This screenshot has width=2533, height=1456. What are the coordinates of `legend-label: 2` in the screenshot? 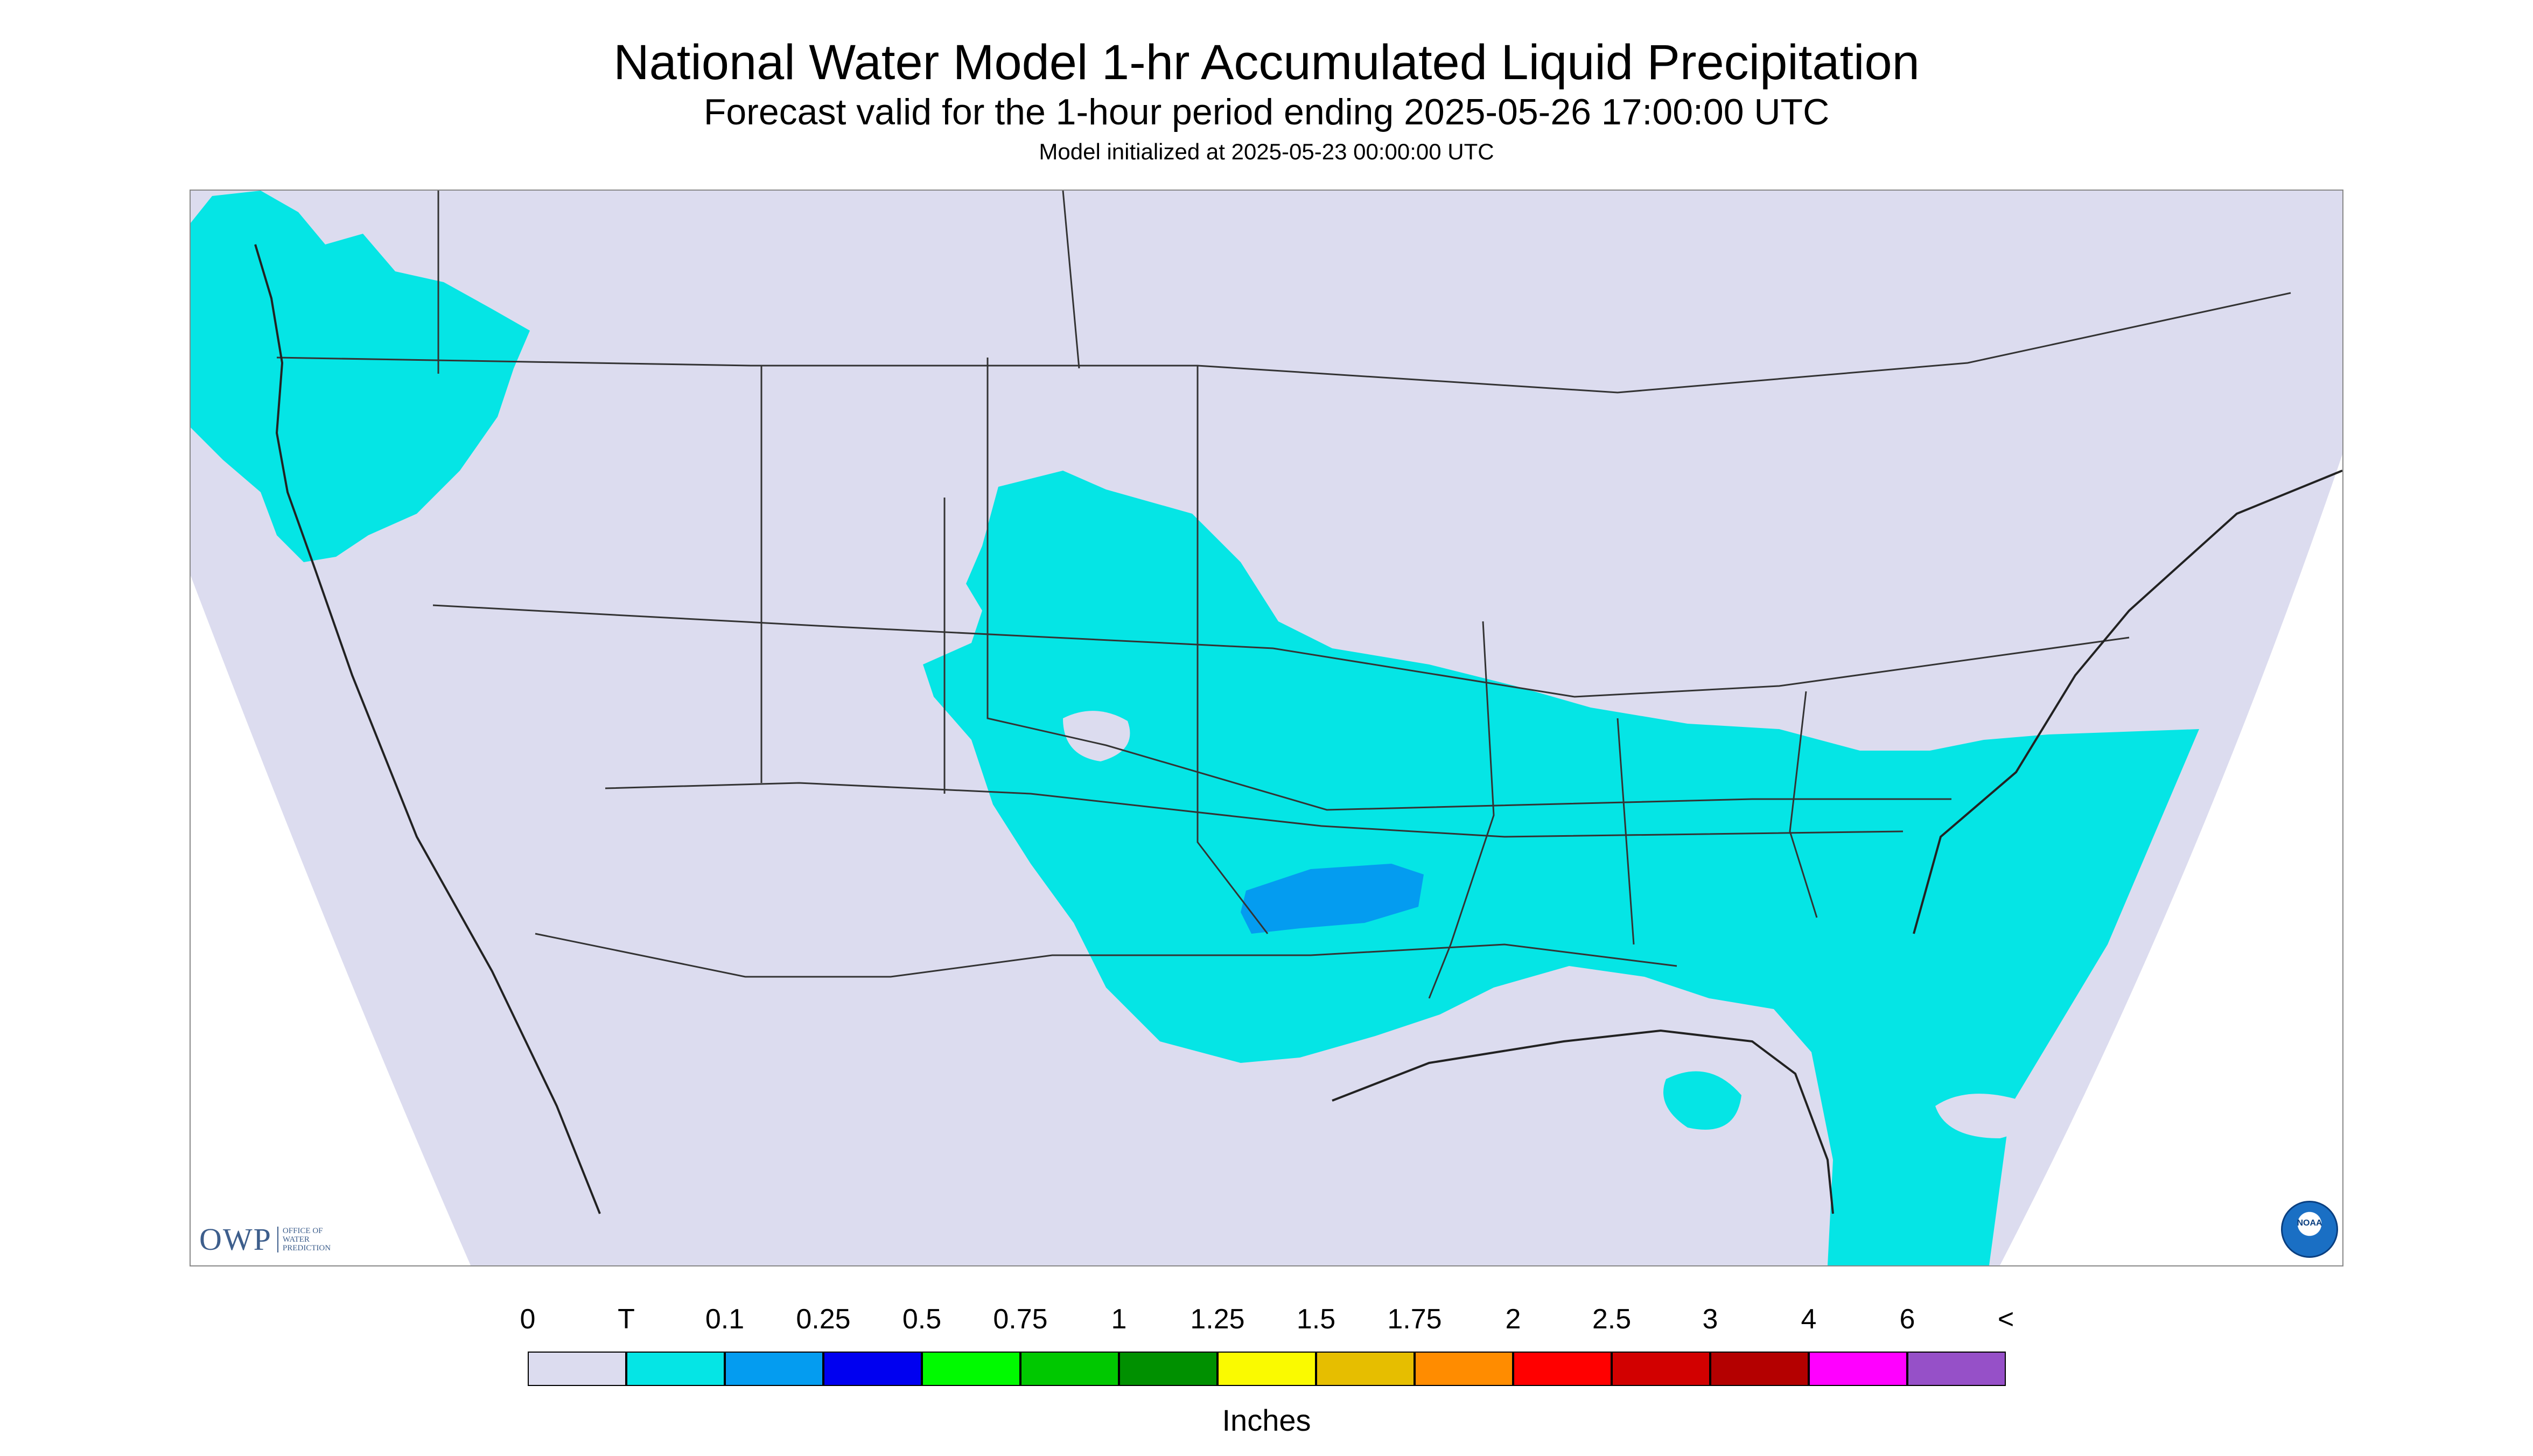 It's located at (1513, 1319).